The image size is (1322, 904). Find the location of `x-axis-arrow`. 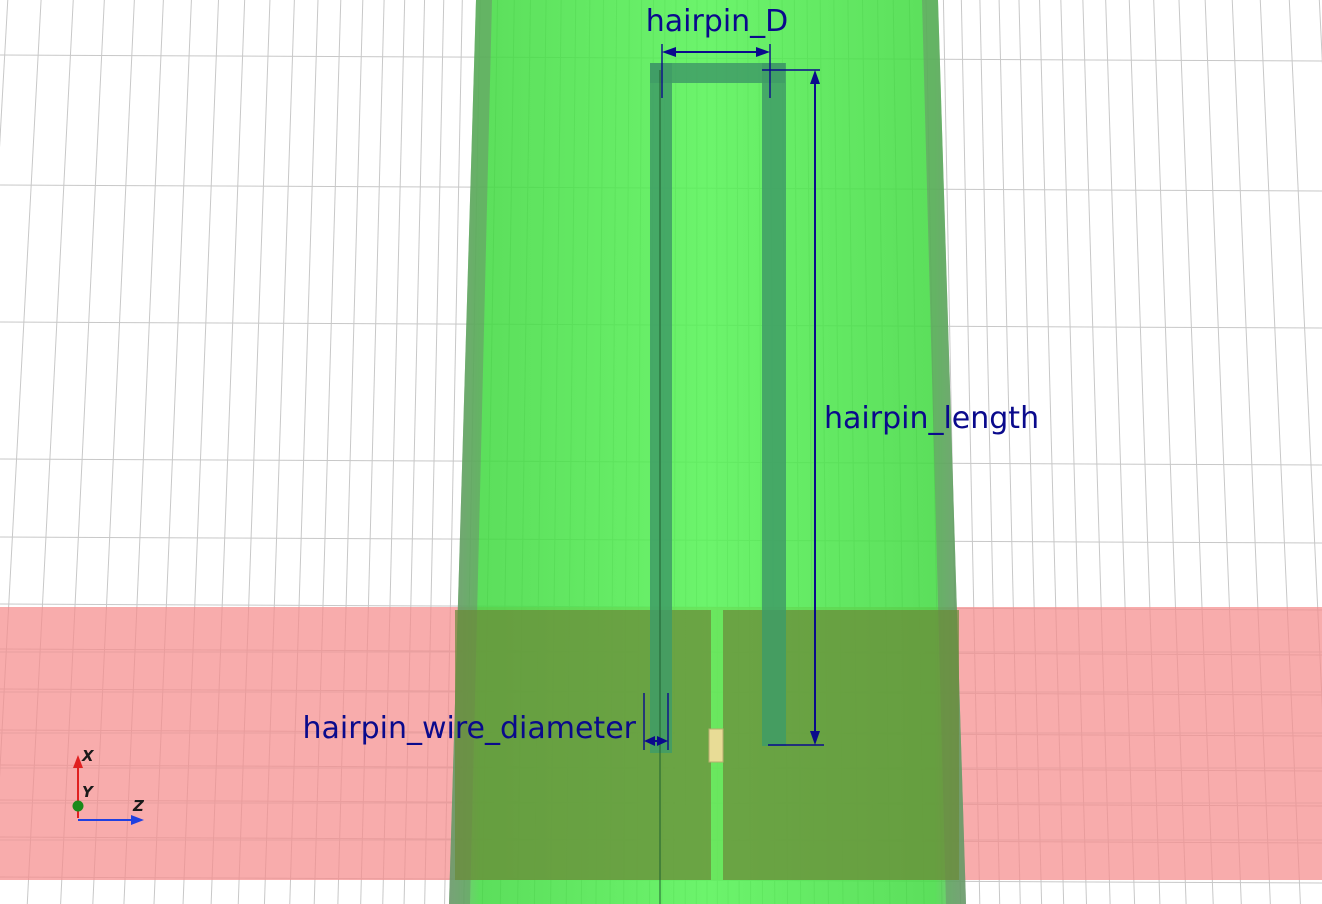

x-axis-arrow is located at coordinates (78, 761).